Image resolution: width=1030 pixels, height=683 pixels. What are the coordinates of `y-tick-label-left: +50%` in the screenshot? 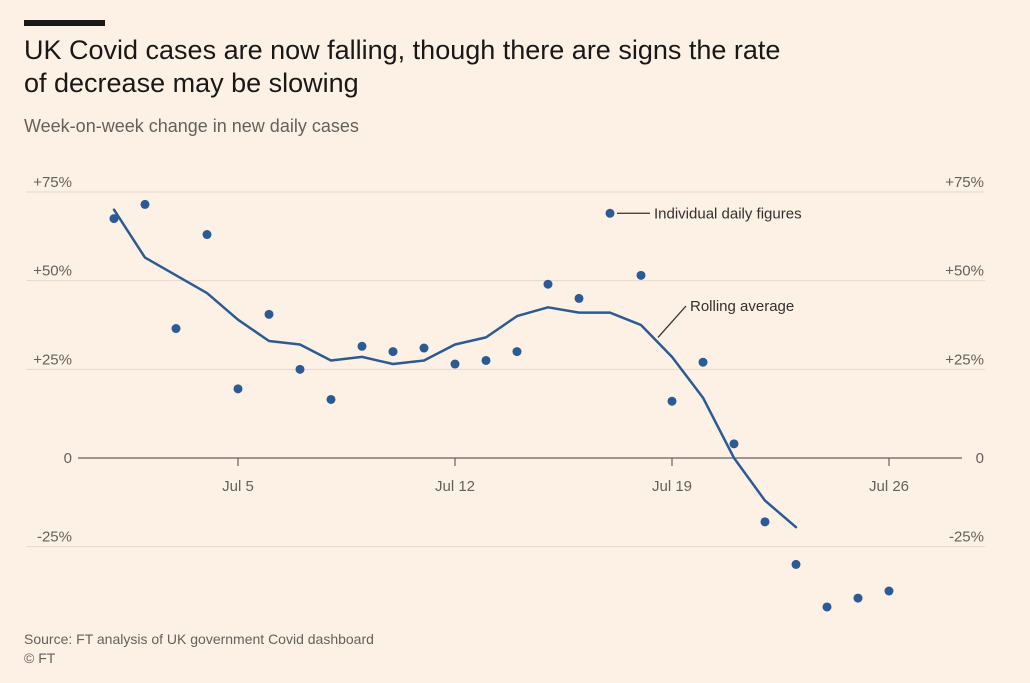 It's located at (52, 271).